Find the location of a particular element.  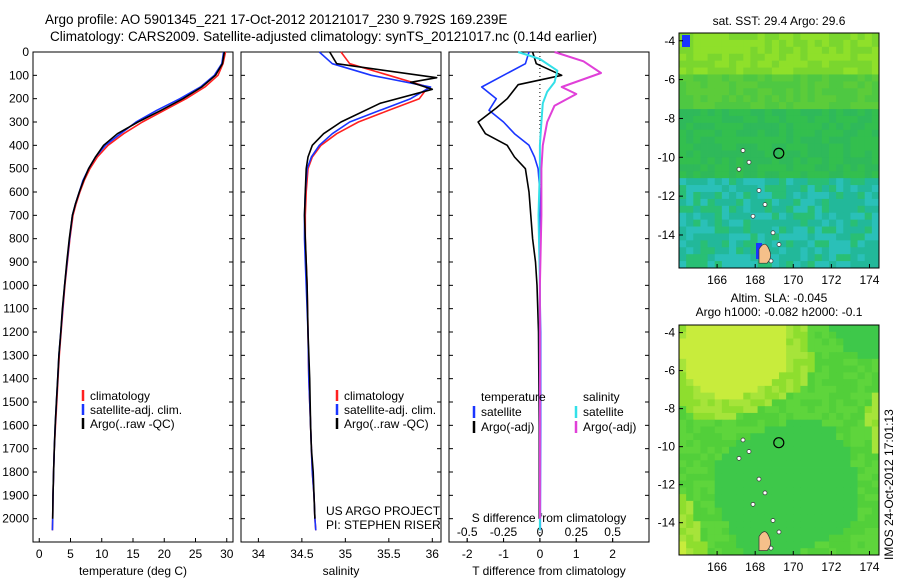

x-tick-label: 168 is located at coordinates (755, 567).